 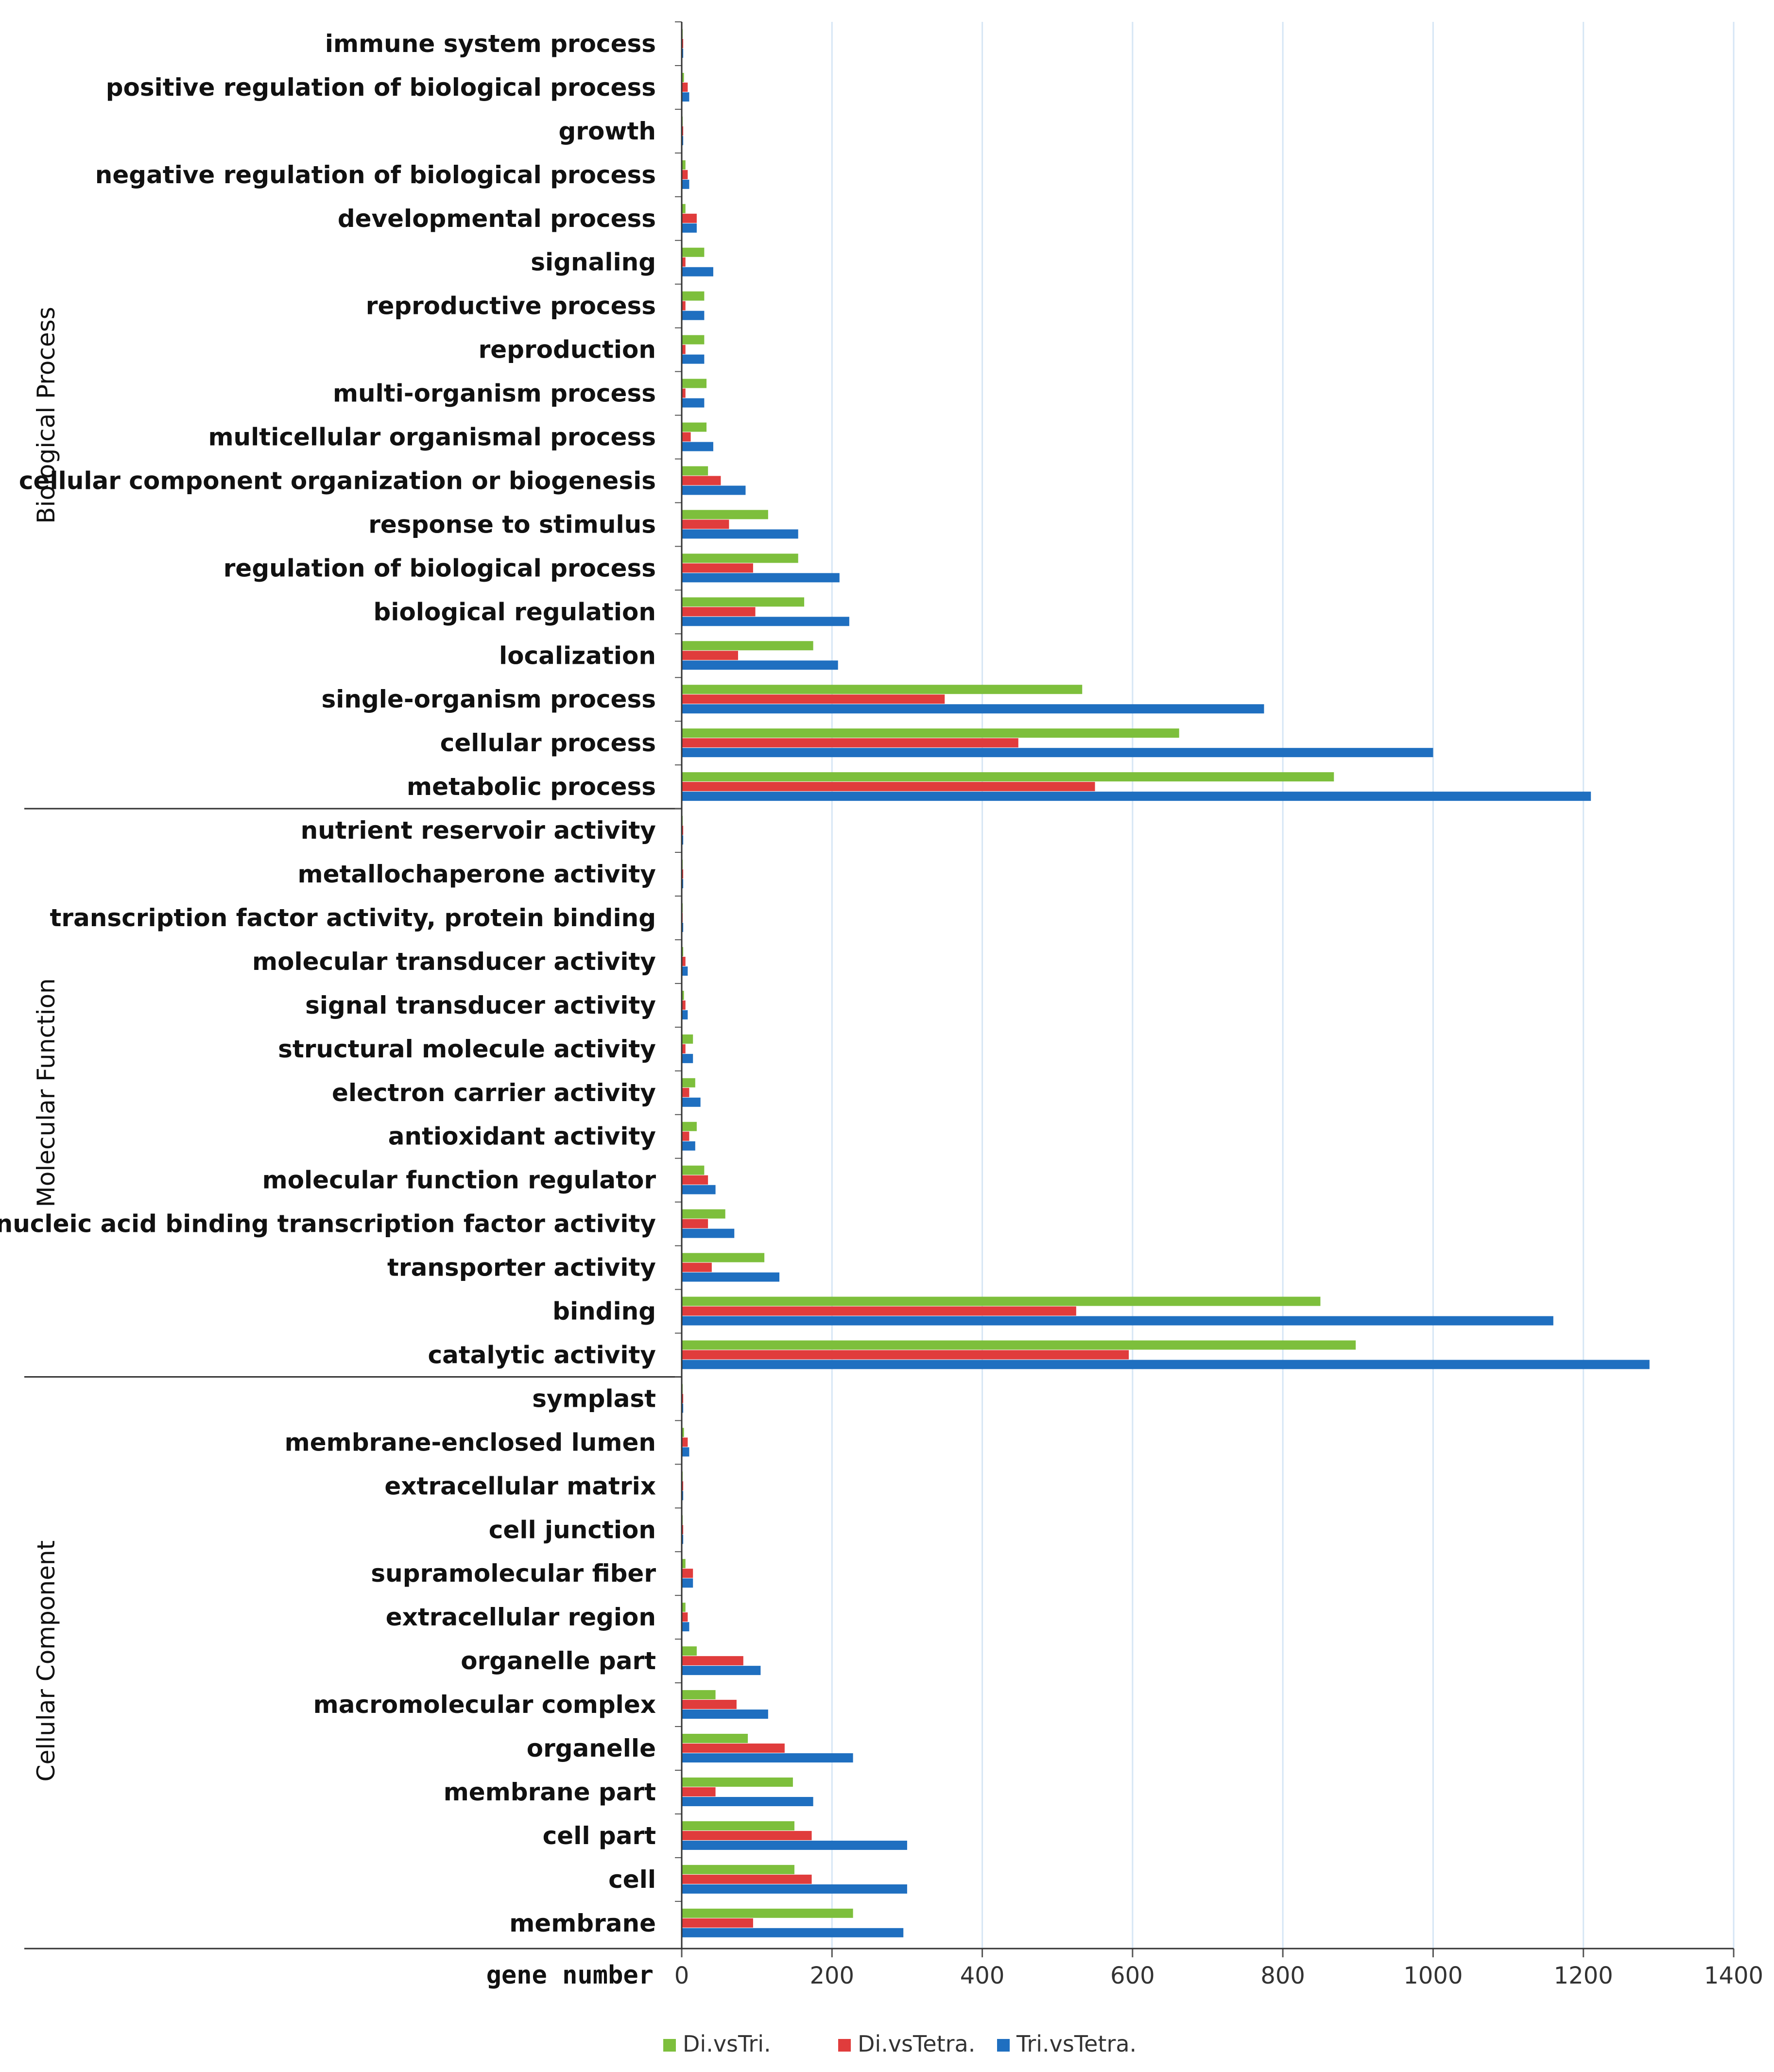 What do you see at coordinates (476, 874) in the screenshot?
I see `category-label: metallochaperone activity` at bounding box center [476, 874].